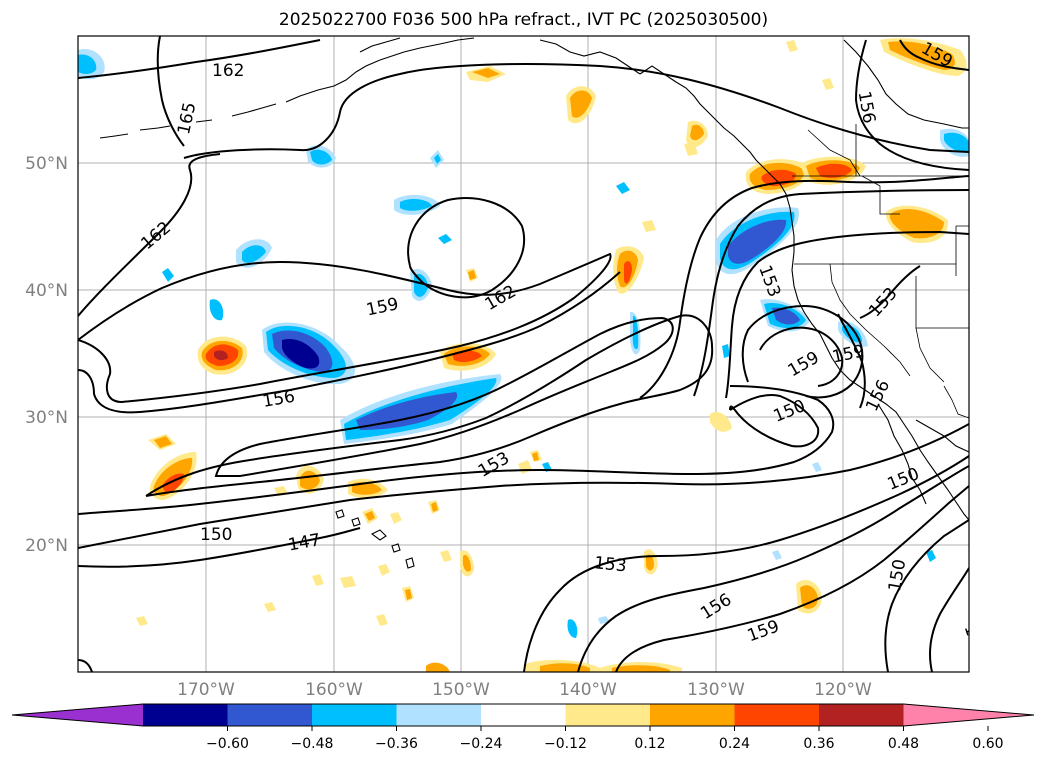 Image resolution: width=1047 pixels, height=765 pixels. Describe the element at coordinates (818, 744) in the screenshot. I see `colorbar-tick-label: 0.36` at that location.